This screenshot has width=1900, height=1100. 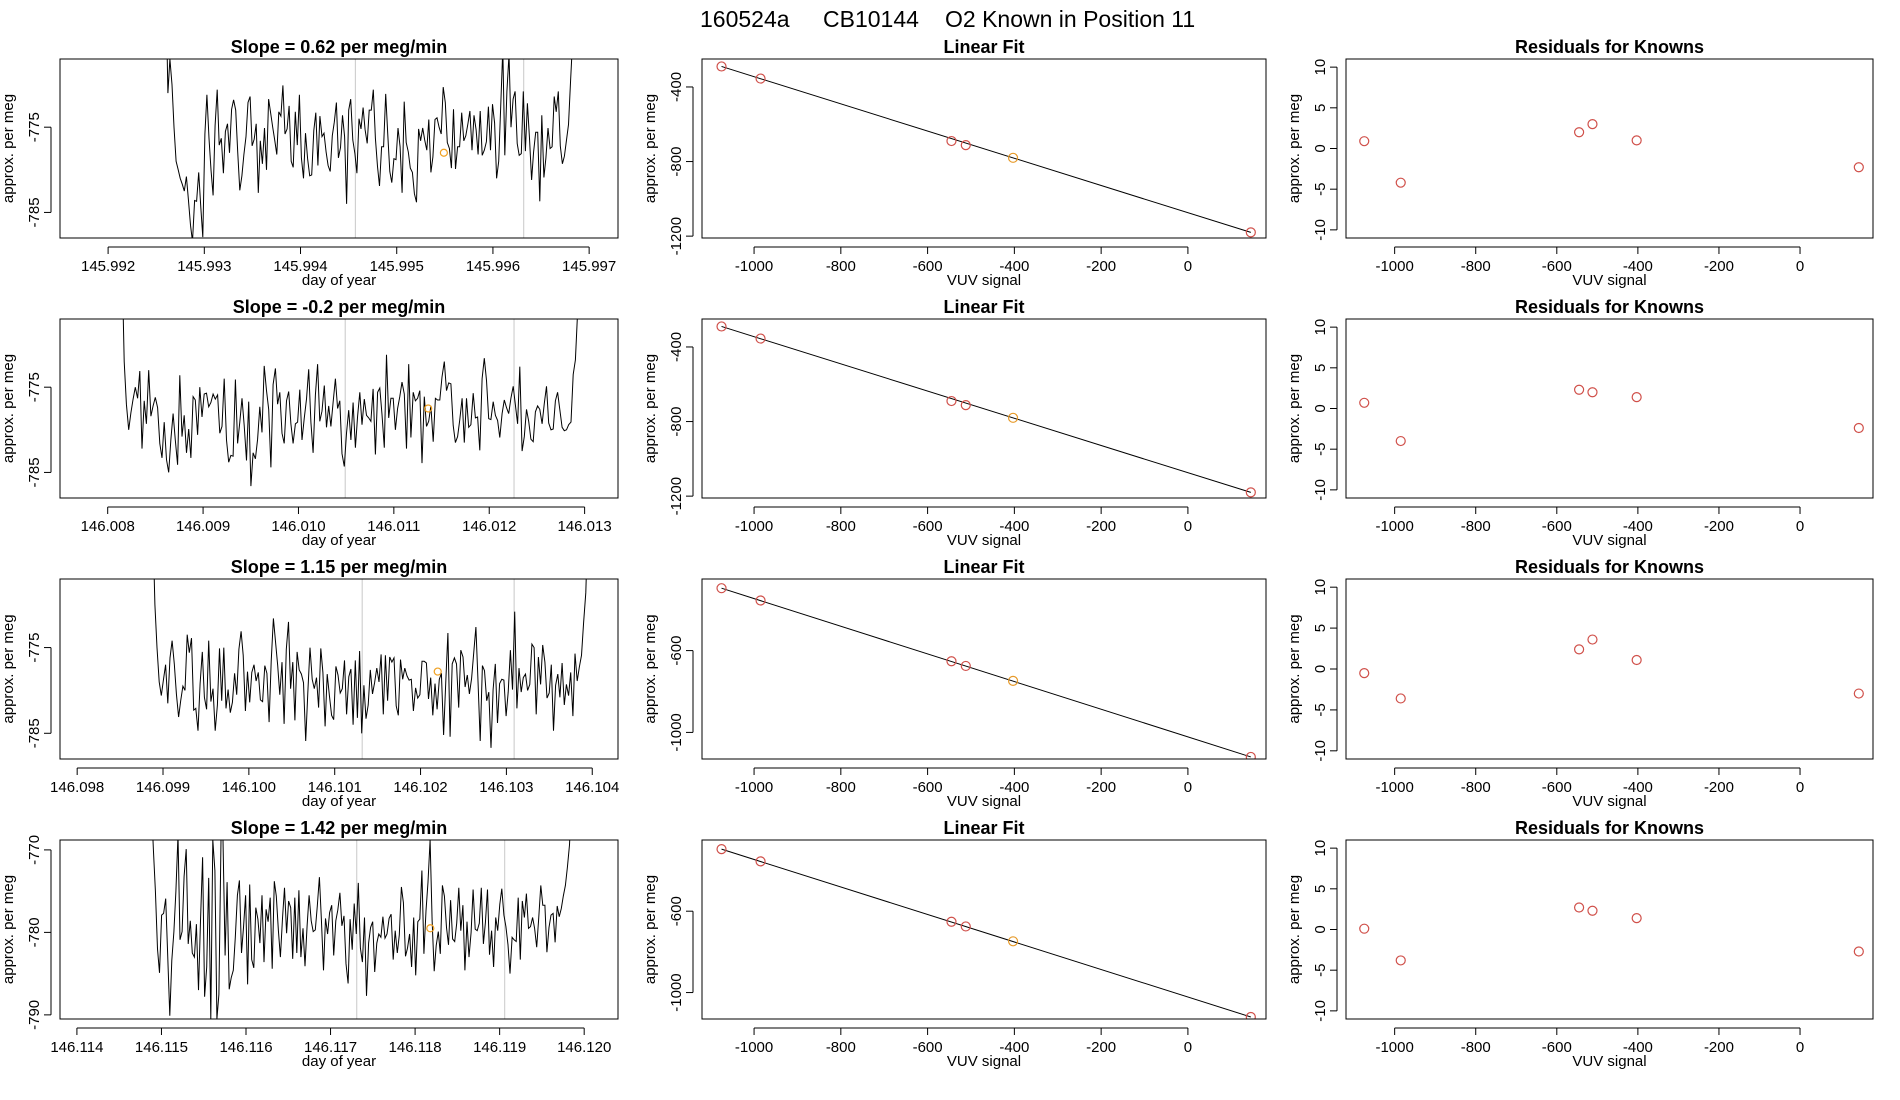 I want to click on panel-title: Slope = 1.42 per meg/min, so click(x=339, y=828).